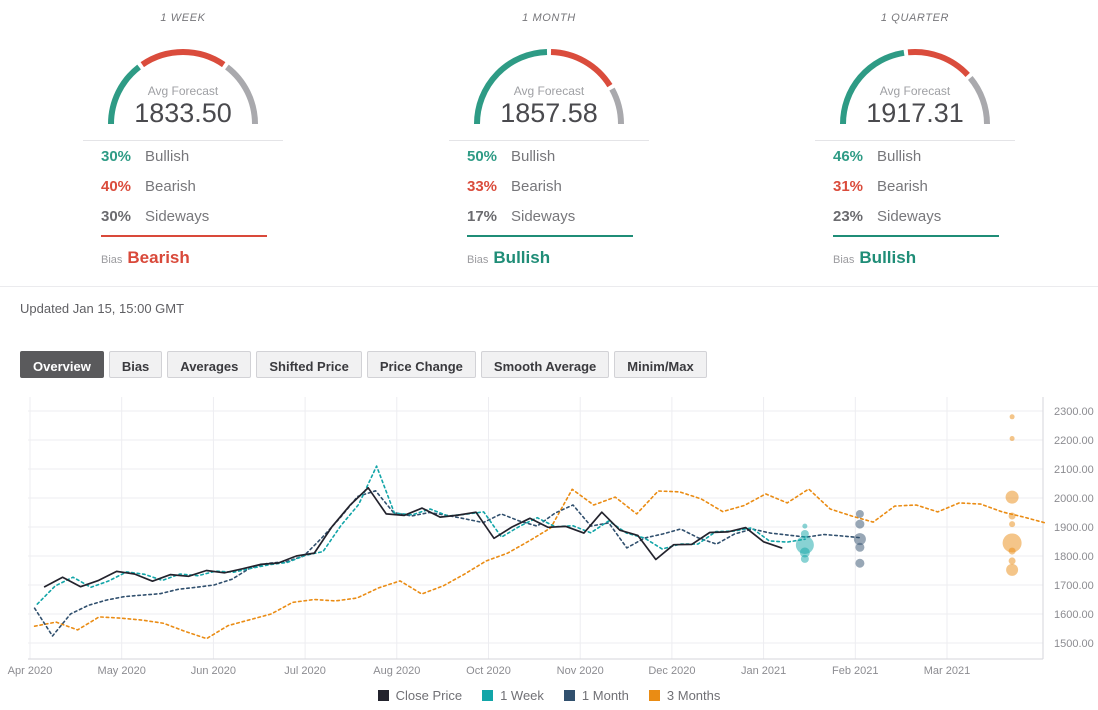  What do you see at coordinates (305, 671) in the screenshot?
I see `svg-text: Jul 2020` at bounding box center [305, 671].